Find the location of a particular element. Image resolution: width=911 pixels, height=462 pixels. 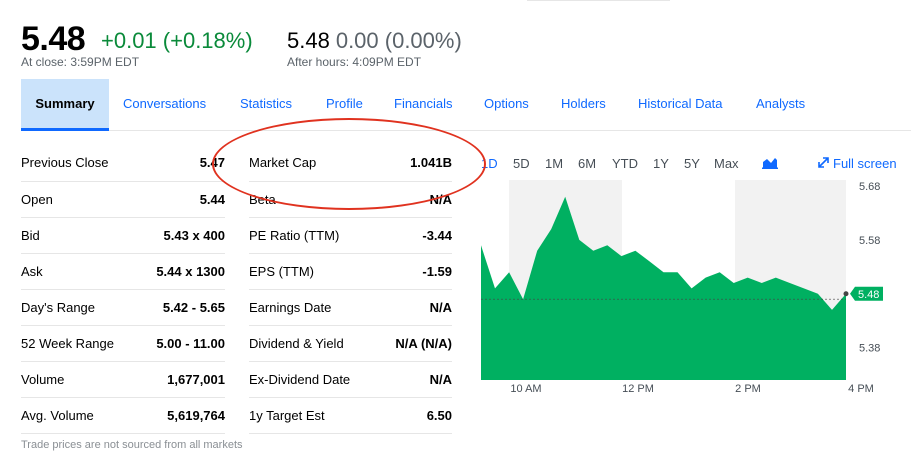

after-hours-quote: 5.48 0.00 (0.00%) is located at coordinates (374, 41).